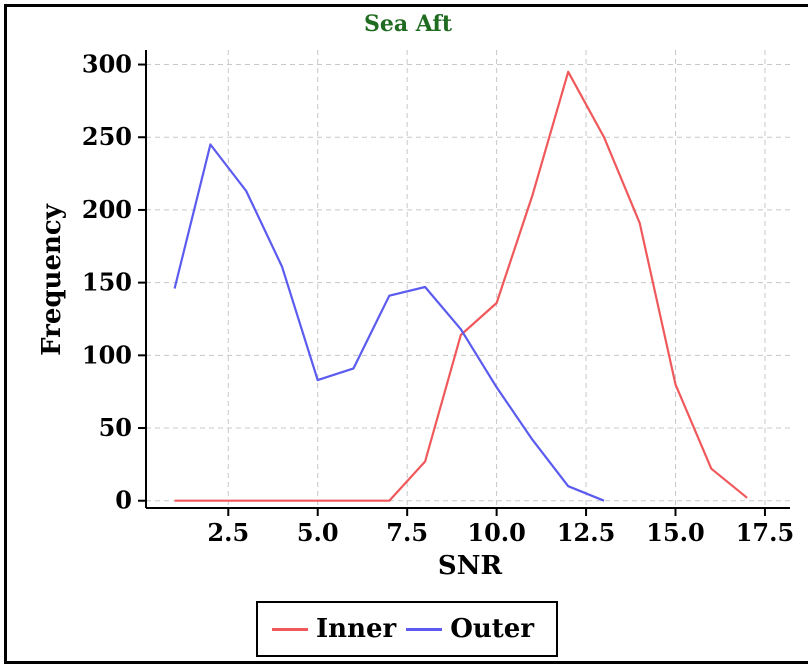 This screenshot has height=664, width=808. What do you see at coordinates (123, 500) in the screenshot?
I see `y-tick-label: 0` at bounding box center [123, 500].